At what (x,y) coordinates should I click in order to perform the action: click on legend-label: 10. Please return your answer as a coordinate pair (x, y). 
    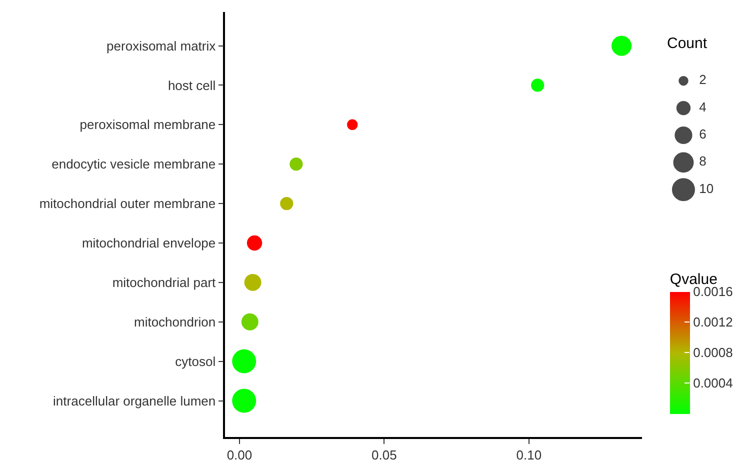
    Looking at the image, I should click on (706, 188).